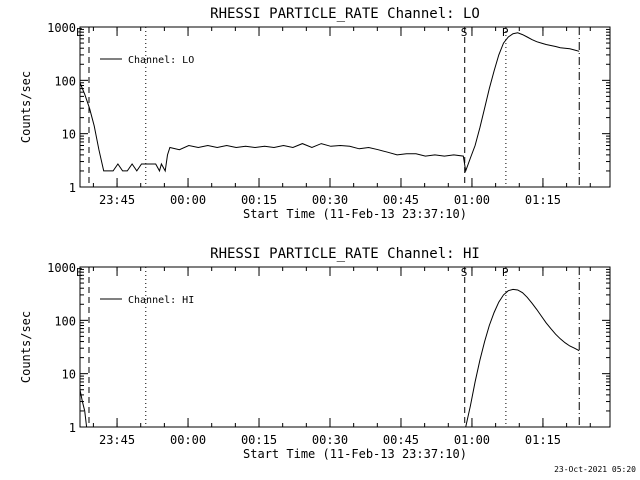 The width and height of the screenshot is (640, 480). What do you see at coordinates (345, 14) in the screenshot?
I see `chart-title: RHESSI PARTICLE_RATE Channel: LO` at bounding box center [345, 14].